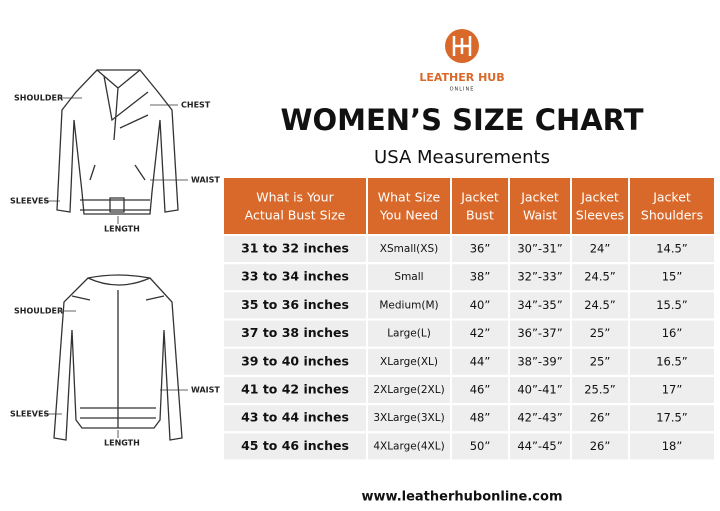  What do you see at coordinates (205, 390) in the screenshot?
I see `back-waist-label: WAIST` at bounding box center [205, 390].